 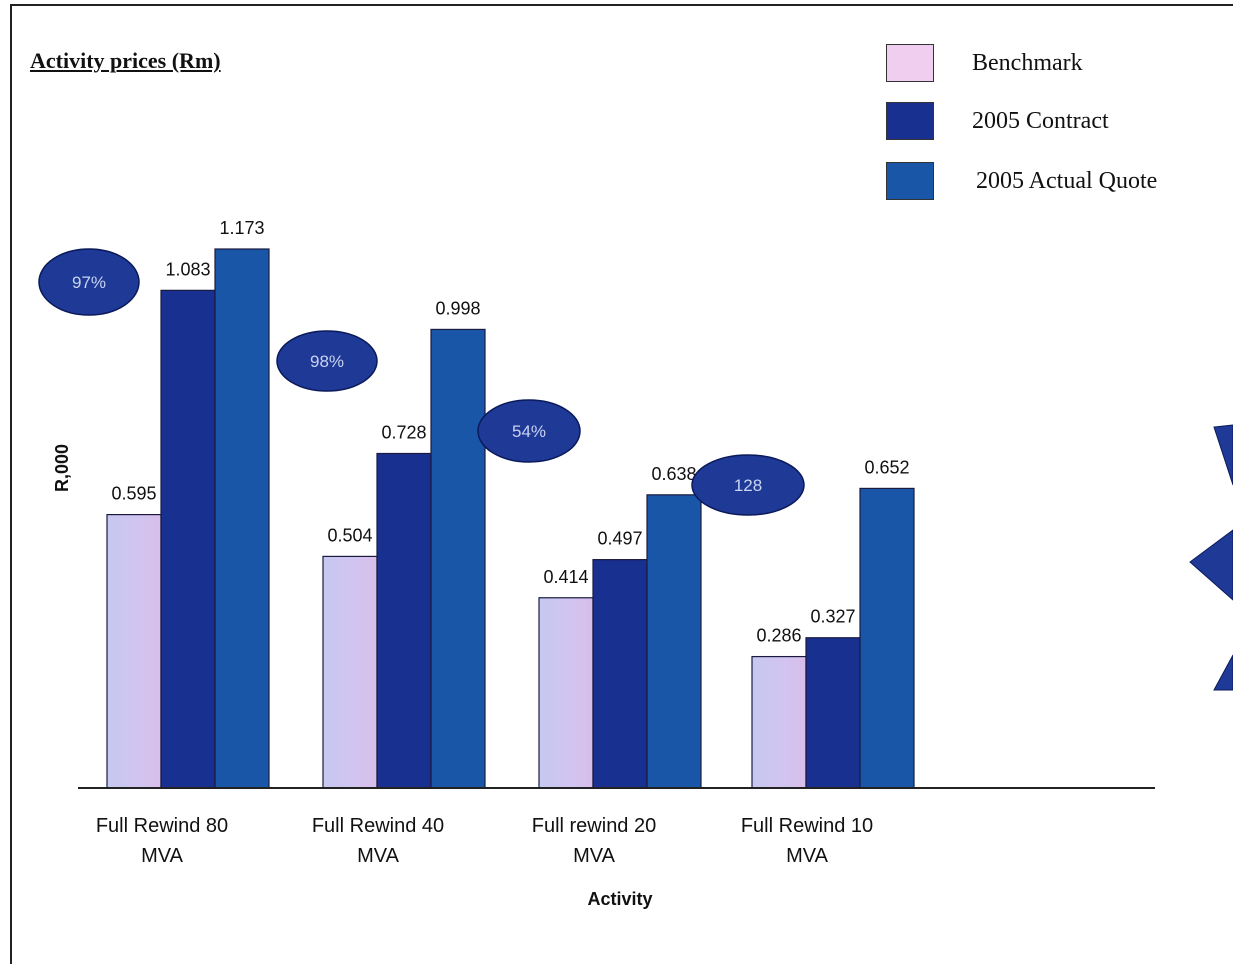 I want to click on annotation-text-2: 98%, so click(x=327, y=361).